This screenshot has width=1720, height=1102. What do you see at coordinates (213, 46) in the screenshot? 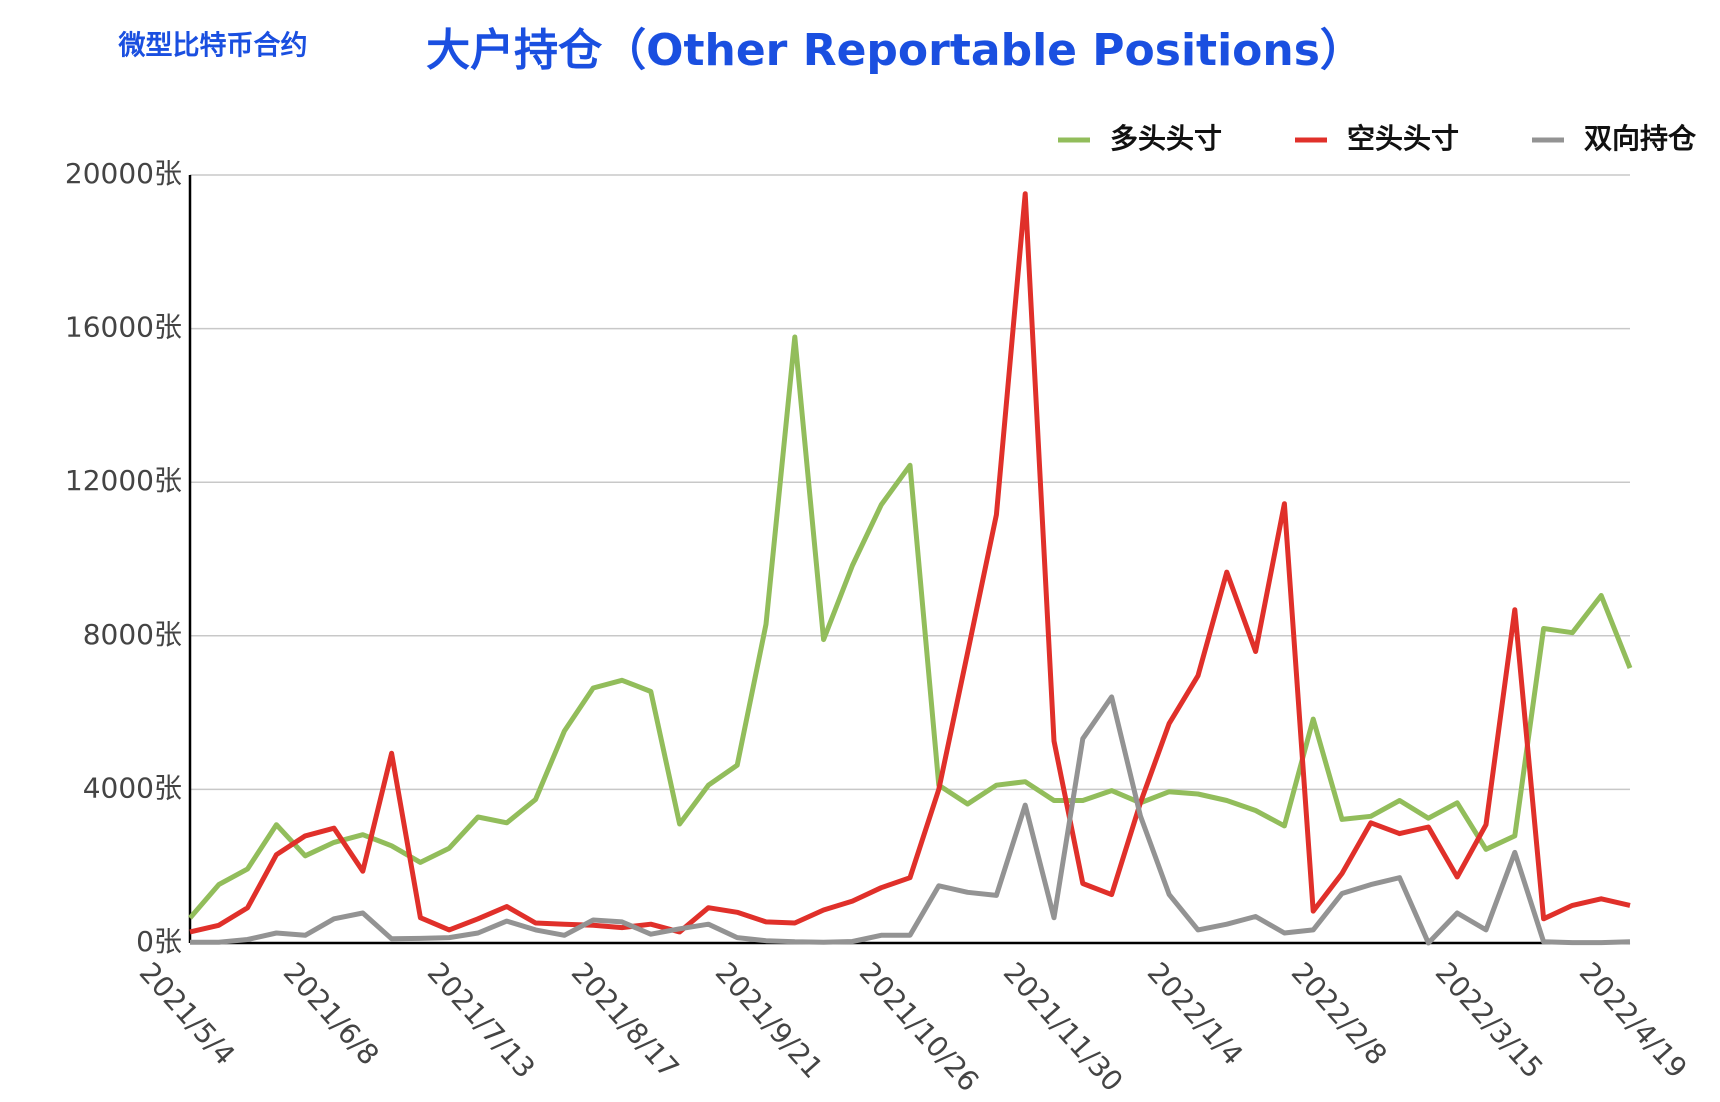
I see `chart-subtitle: 微型比特币合约` at bounding box center [213, 46].